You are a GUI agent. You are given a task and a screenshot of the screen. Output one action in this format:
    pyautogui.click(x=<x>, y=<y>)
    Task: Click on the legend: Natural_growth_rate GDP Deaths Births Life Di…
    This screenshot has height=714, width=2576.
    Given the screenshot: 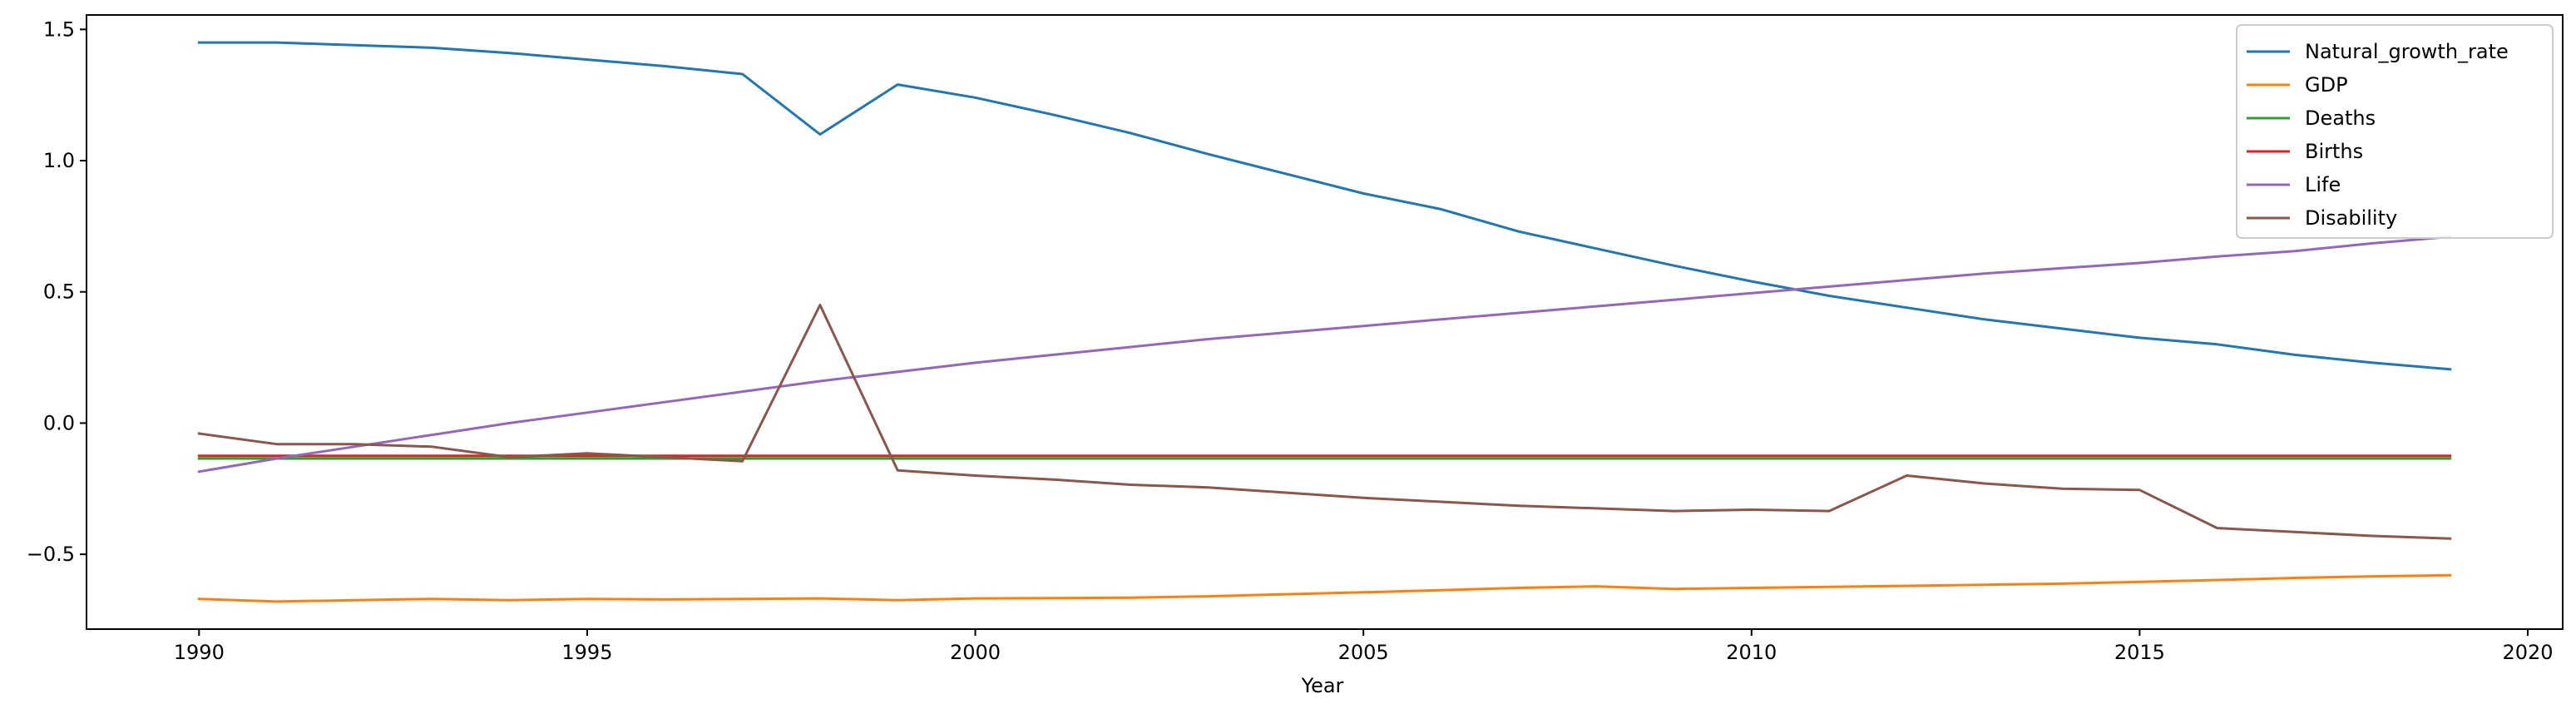 What is the action you would take?
    pyautogui.click(x=2395, y=131)
    